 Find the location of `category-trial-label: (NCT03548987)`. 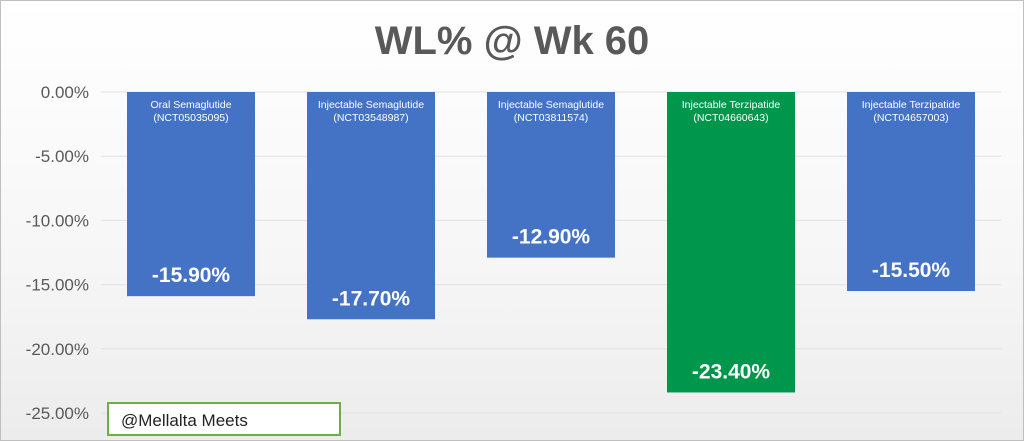

category-trial-label: (NCT03548987) is located at coordinates (370, 118).